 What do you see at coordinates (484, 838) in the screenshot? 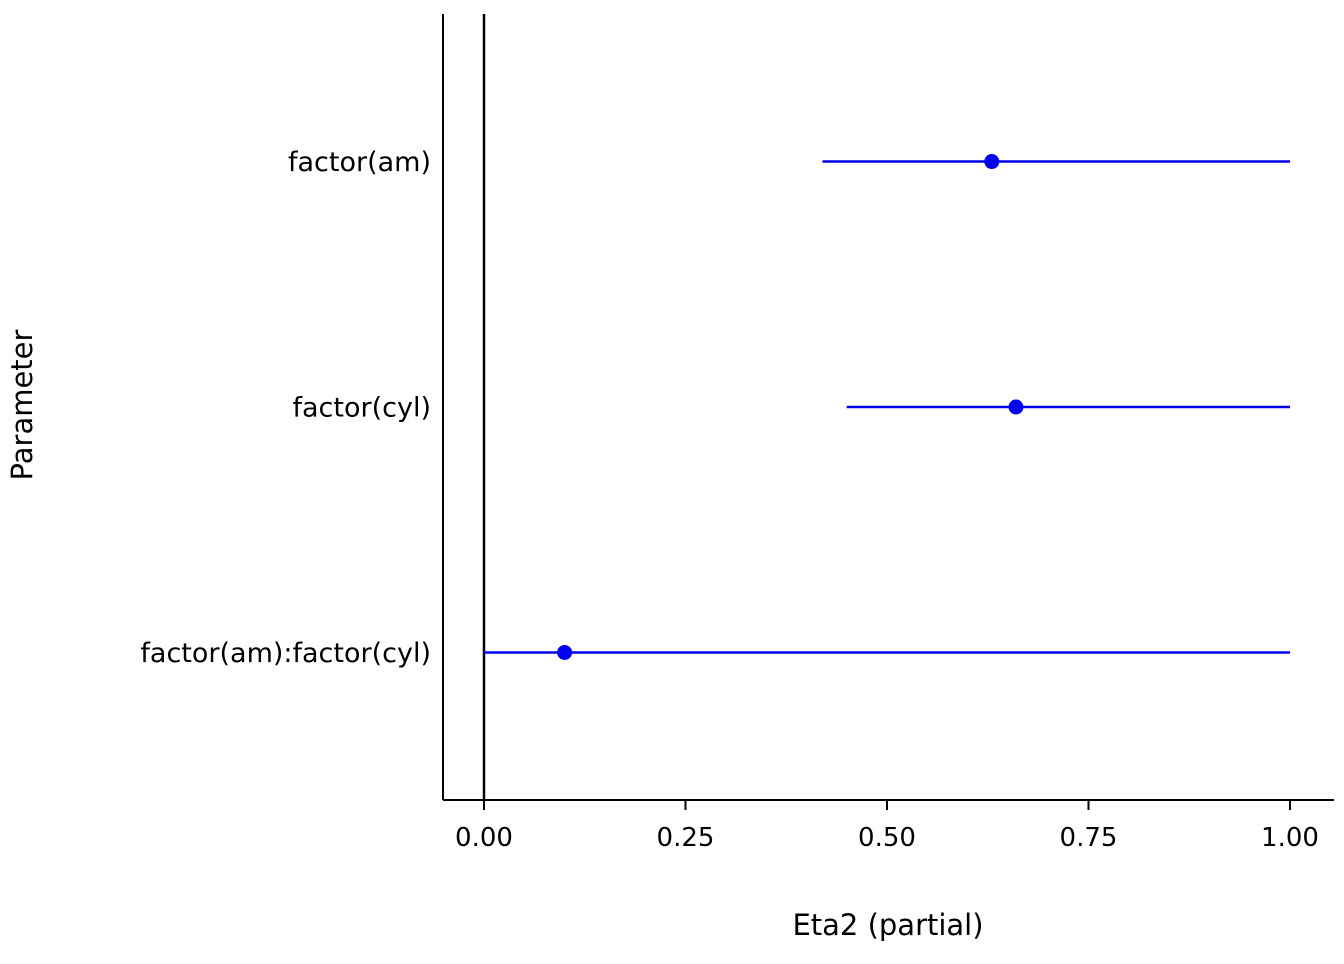
I see `x-tick-label: 0.00` at bounding box center [484, 838].